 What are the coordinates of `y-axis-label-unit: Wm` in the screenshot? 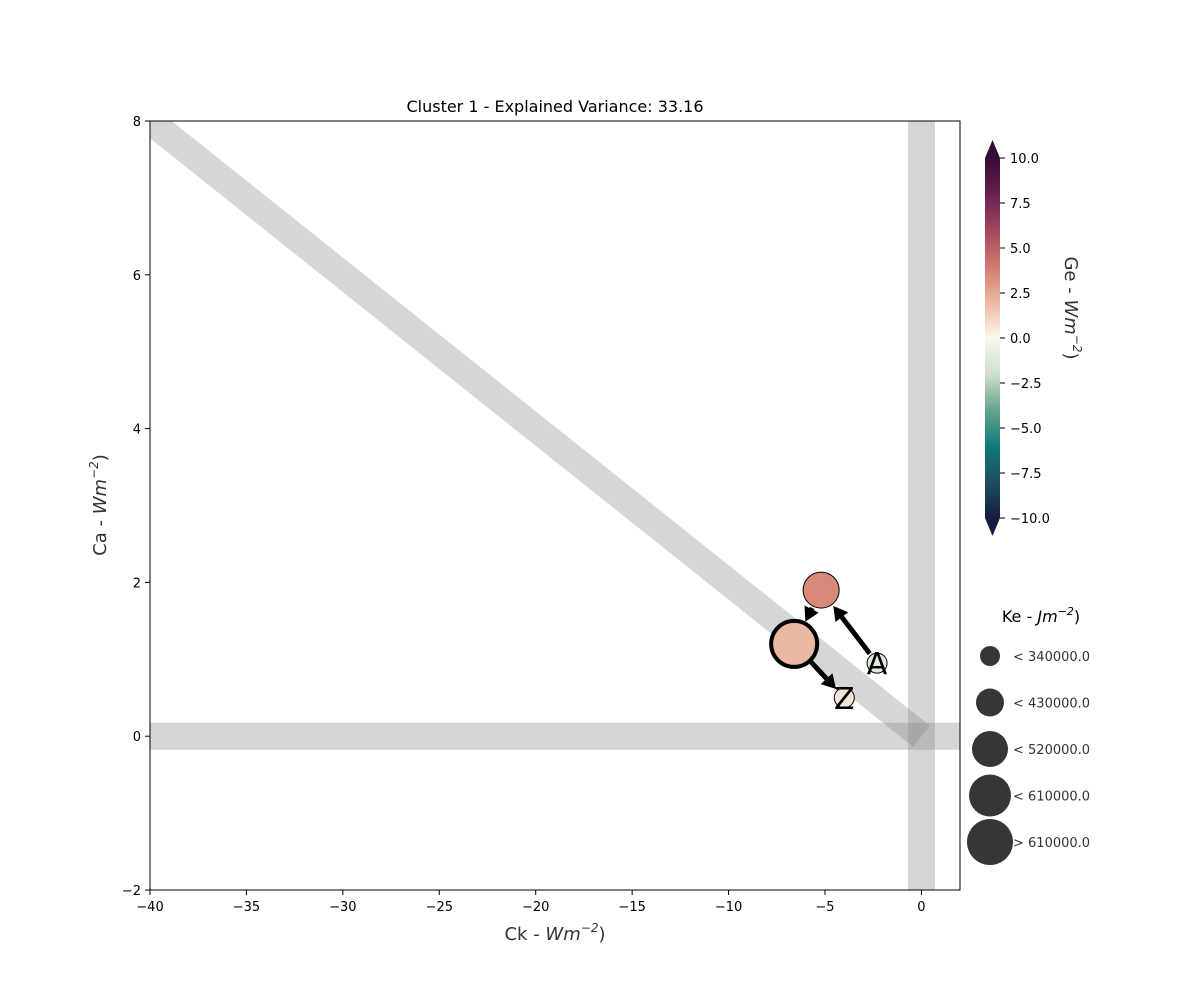 It's located at (100, 496).